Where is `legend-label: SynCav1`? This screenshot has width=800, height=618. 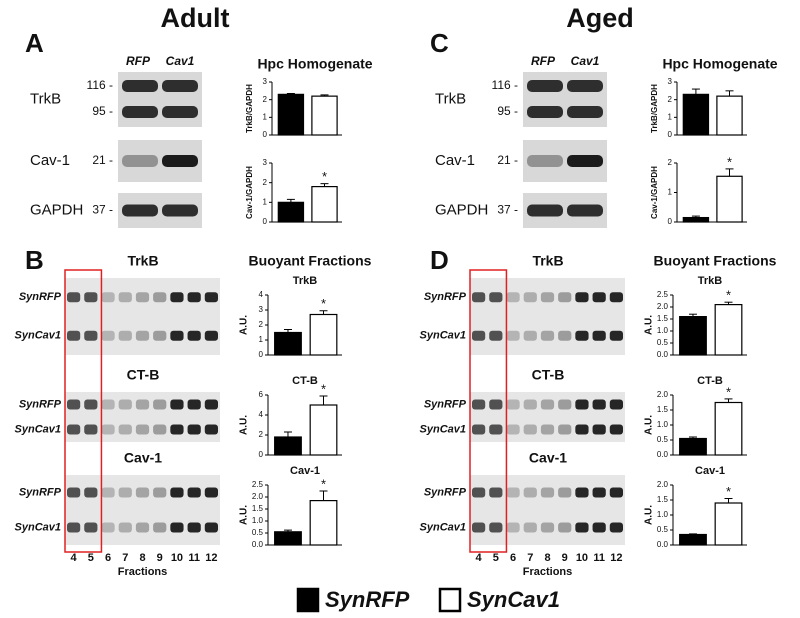 legend-label: SynCav1 is located at coordinates (513, 599).